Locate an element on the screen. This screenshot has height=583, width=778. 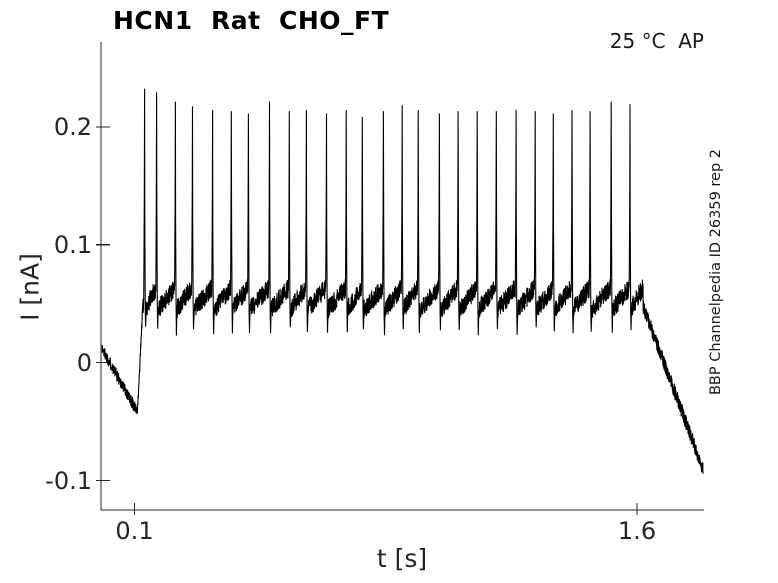
x-tick-label: 0.1 is located at coordinates (134, 531).